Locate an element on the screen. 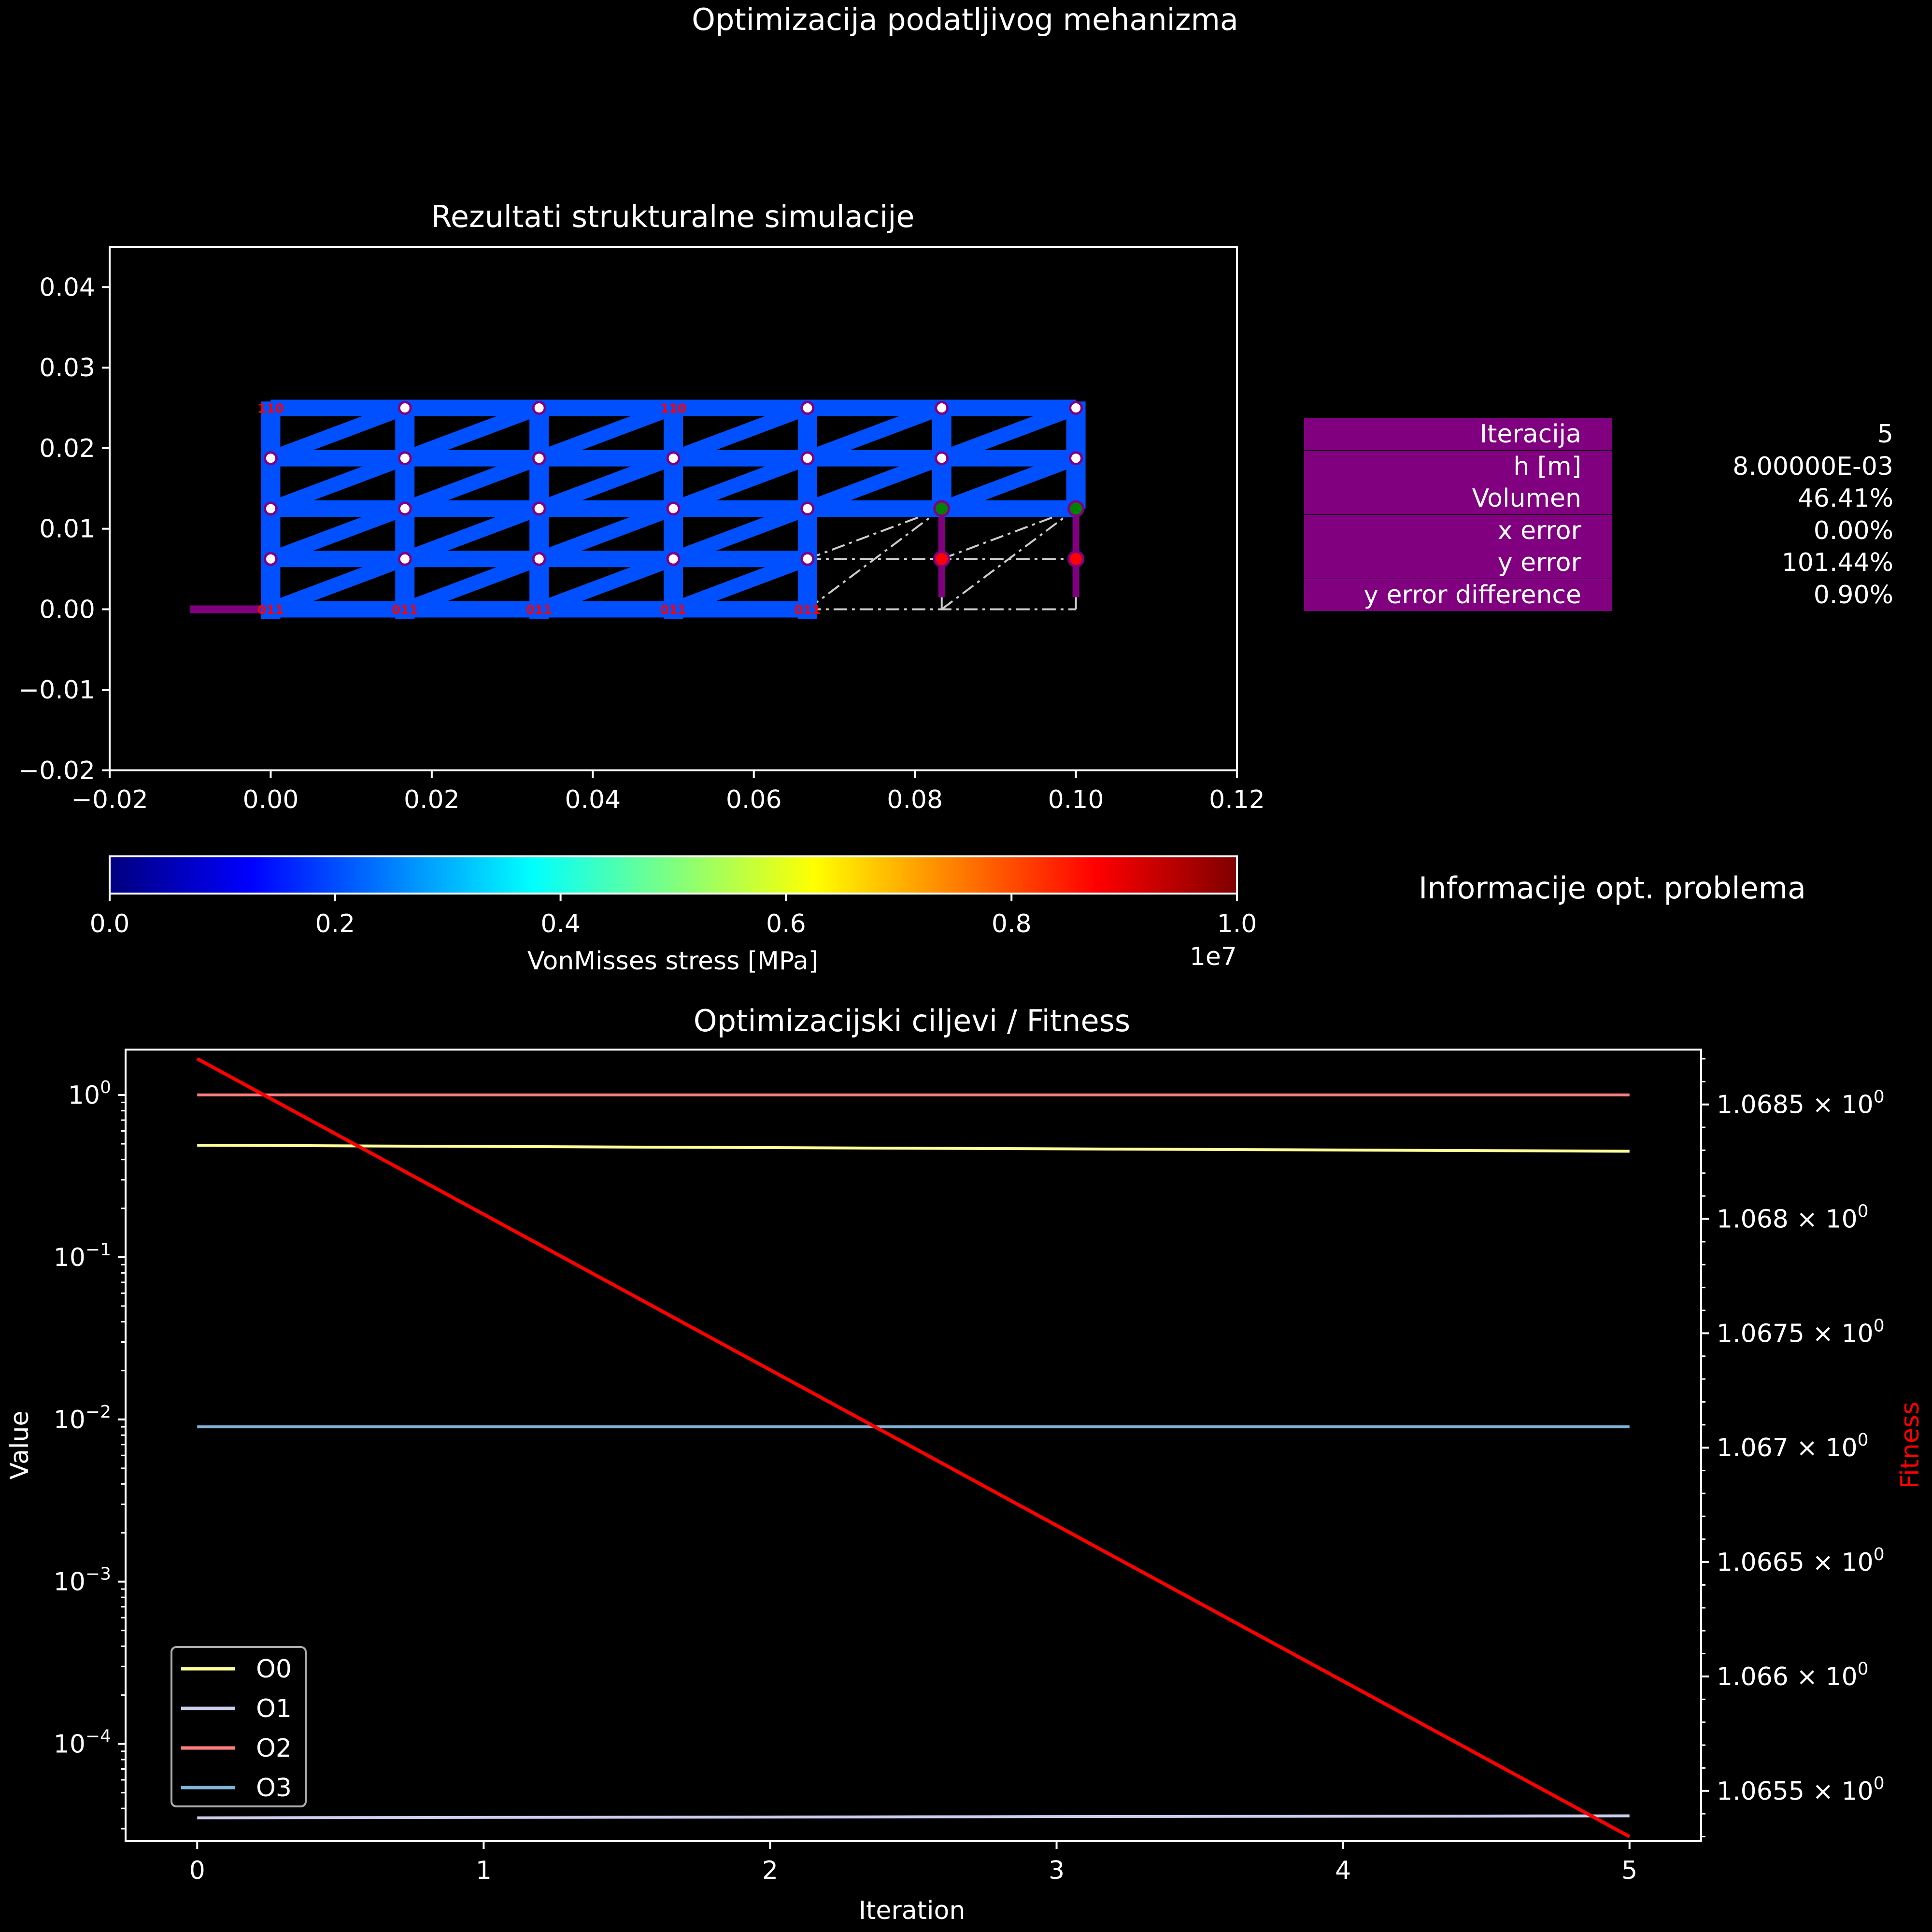  colorbar-multiplier: 1e7 is located at coordinates (1213, 956).